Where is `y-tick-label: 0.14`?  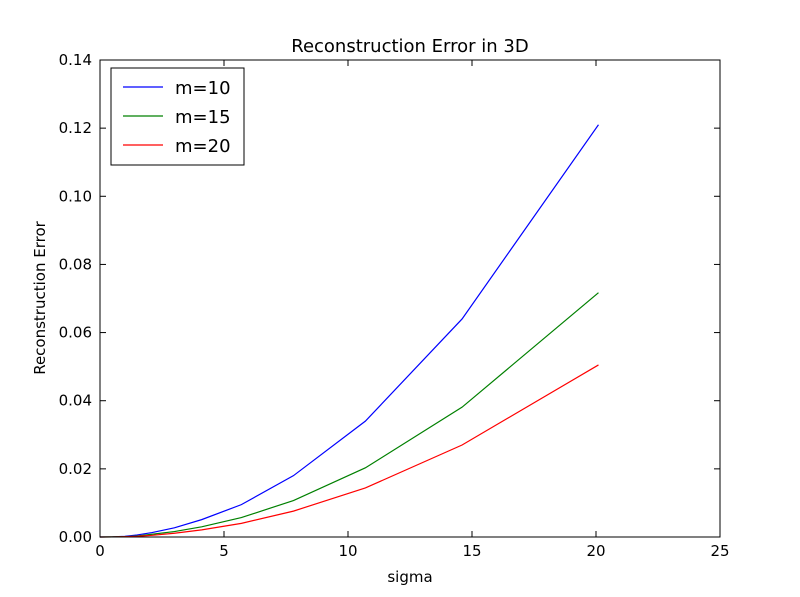 y-tick-label: 0.14 is located at coordinates (75, 60).